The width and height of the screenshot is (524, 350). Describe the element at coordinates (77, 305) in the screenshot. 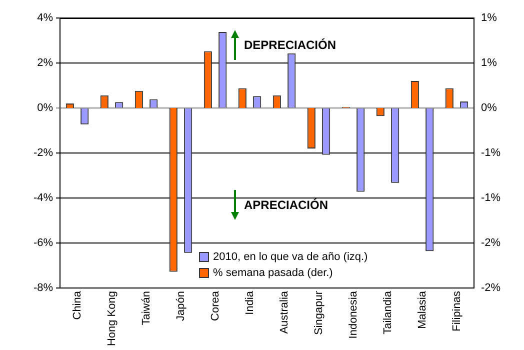

I see `x-tick-label: China` at that location.